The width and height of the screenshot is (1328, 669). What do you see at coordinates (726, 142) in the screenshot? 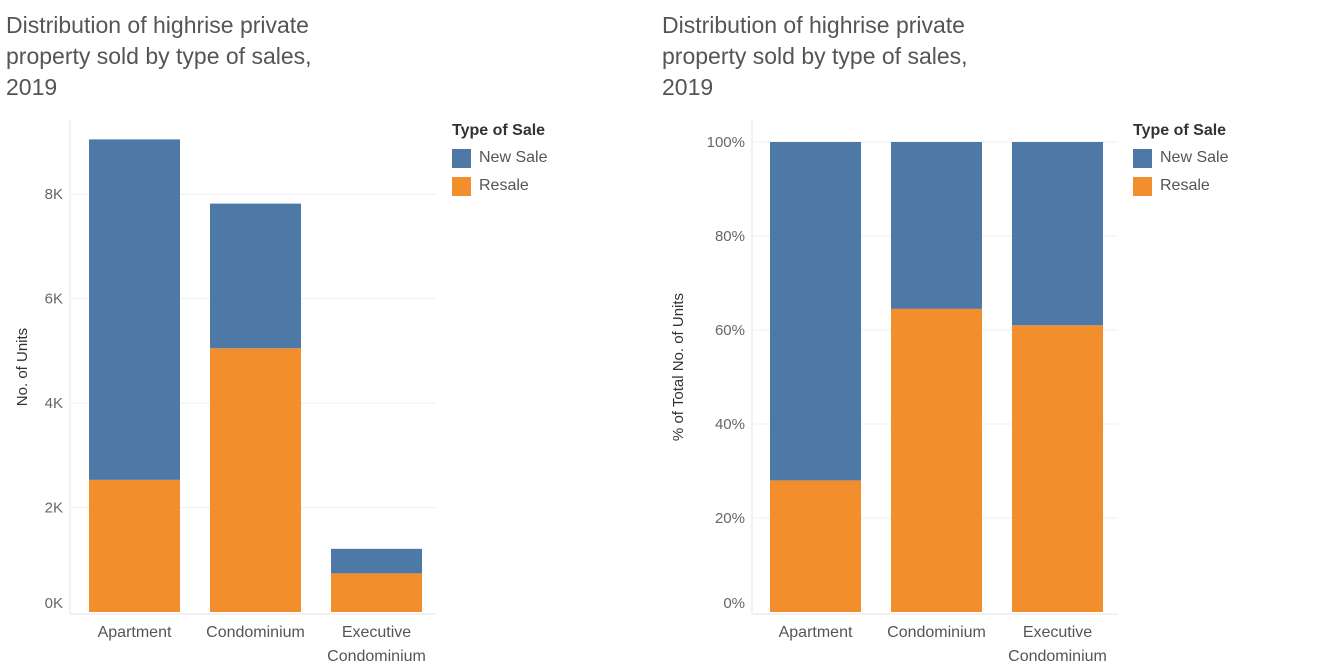
I see `y-tick-label: 100%` at bounding box center [726, 142].